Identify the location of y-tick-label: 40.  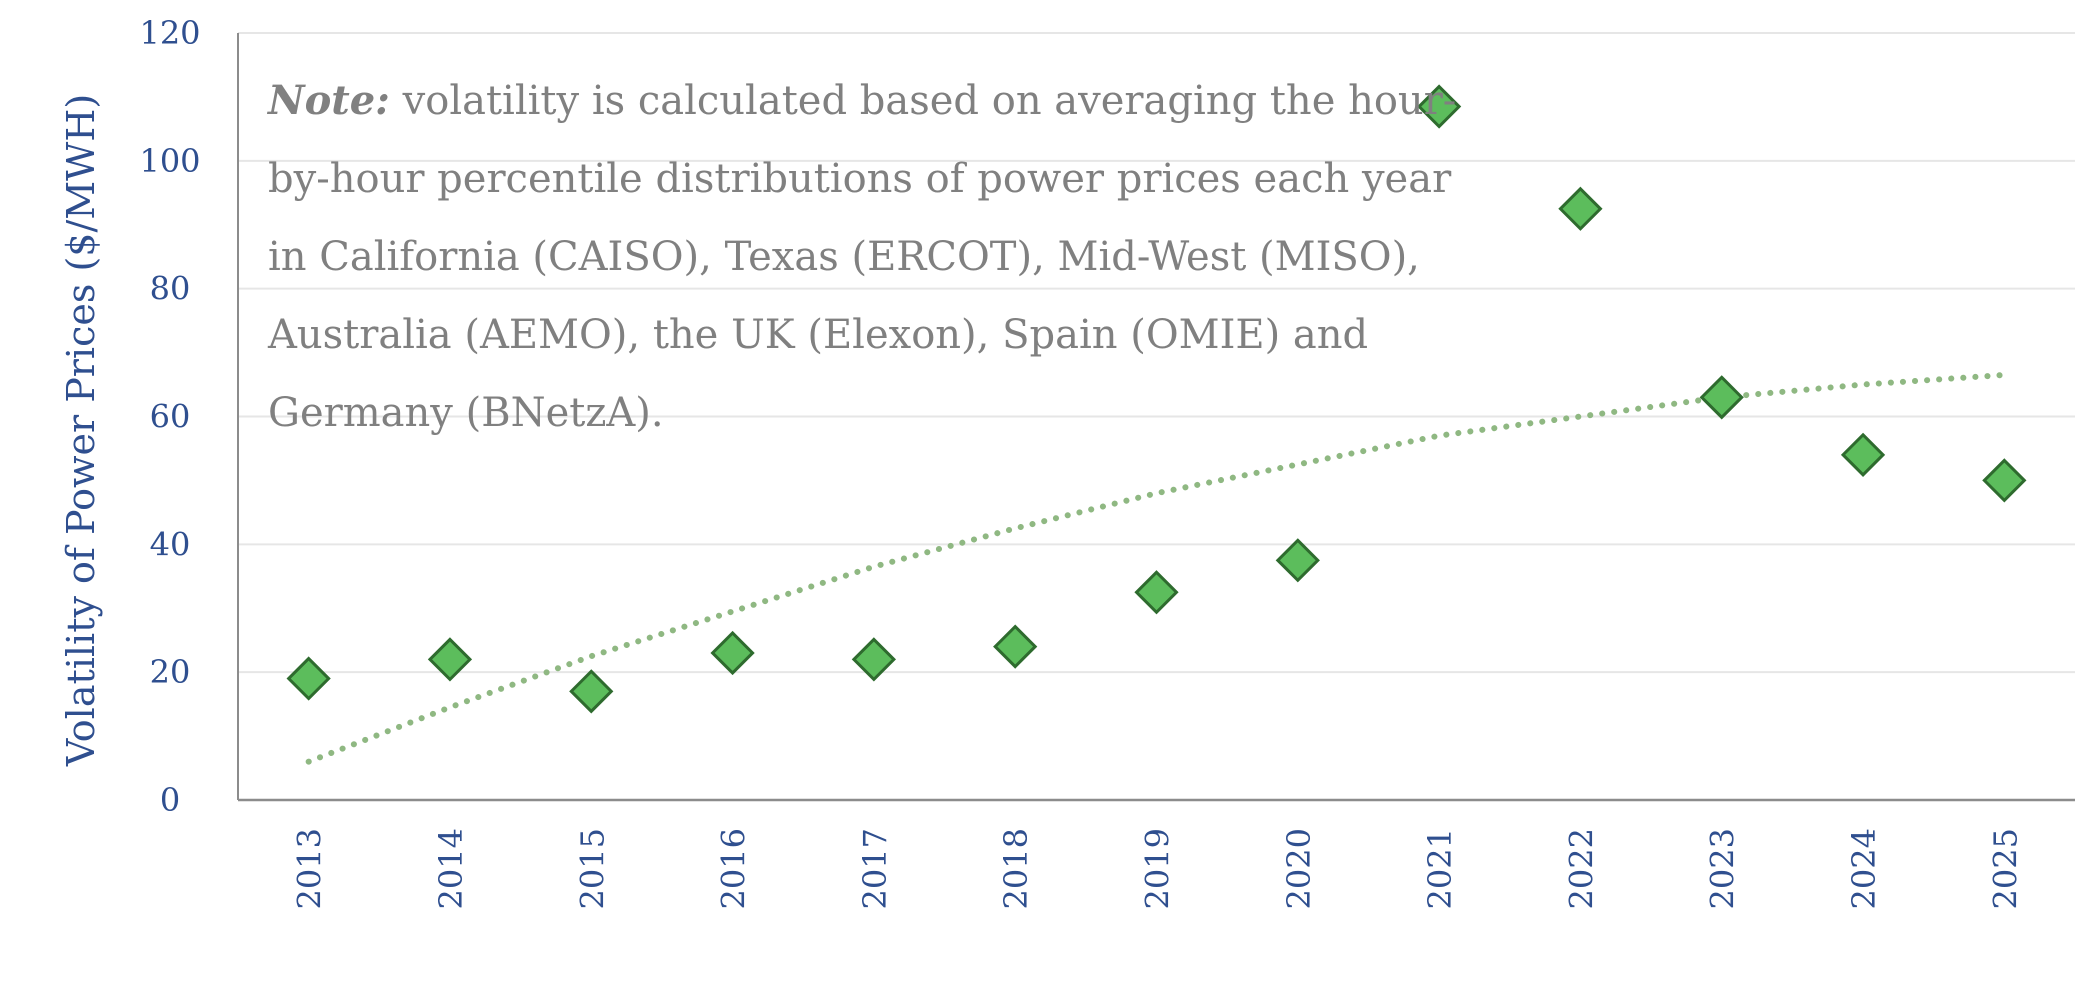
(170, 544).